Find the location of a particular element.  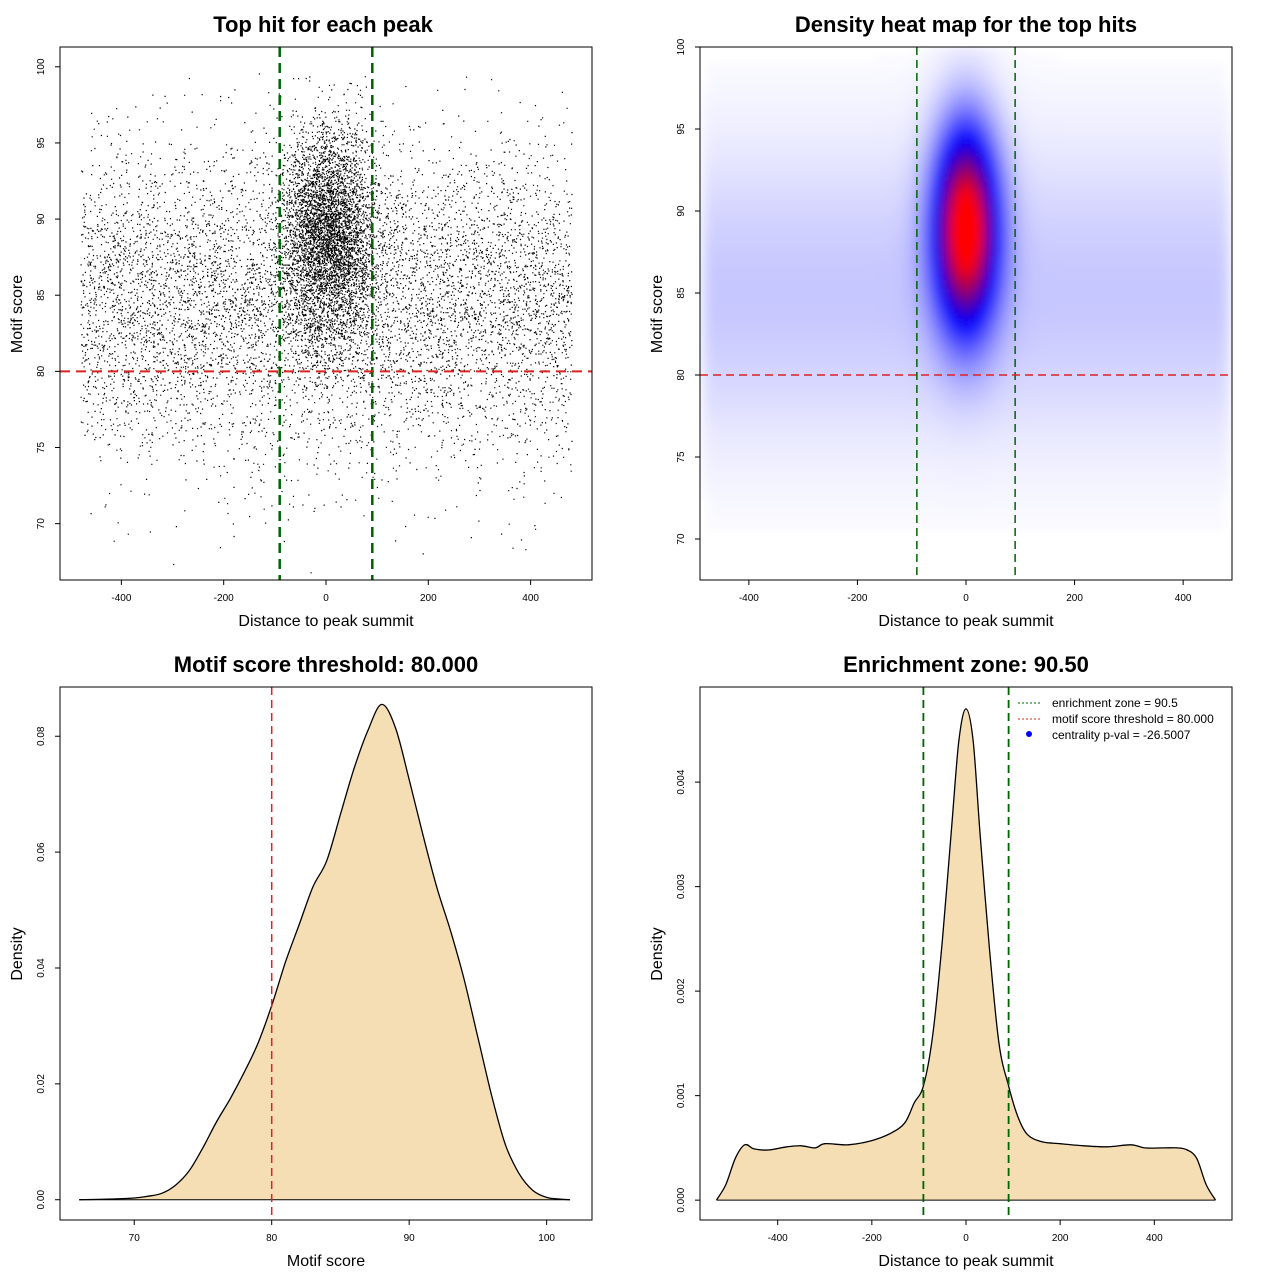

x-tick-label: -200 is located at coordinates (857, 598).